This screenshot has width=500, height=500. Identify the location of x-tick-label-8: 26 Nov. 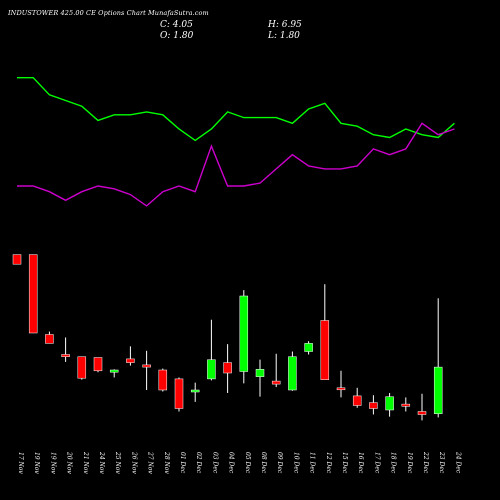
(133, 462).